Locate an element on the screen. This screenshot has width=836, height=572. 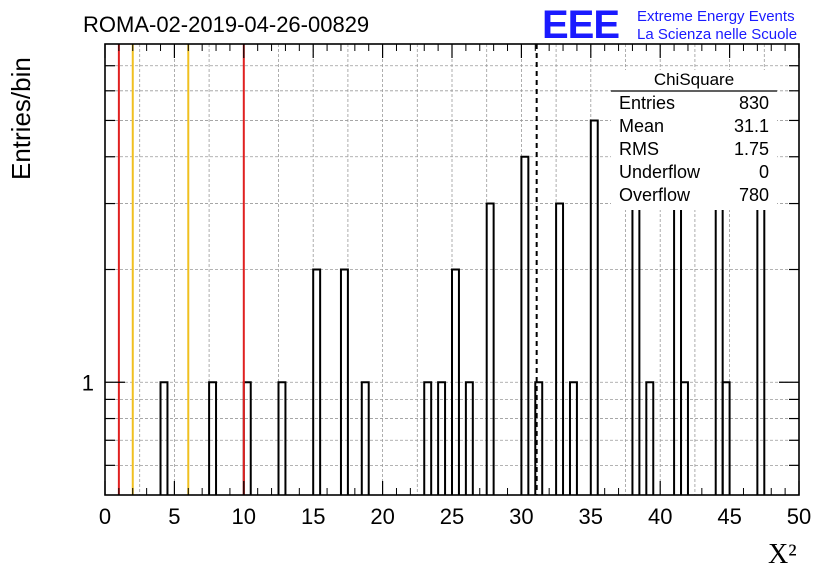
stats-row-label: Mean is located at coordinates (641, 126).